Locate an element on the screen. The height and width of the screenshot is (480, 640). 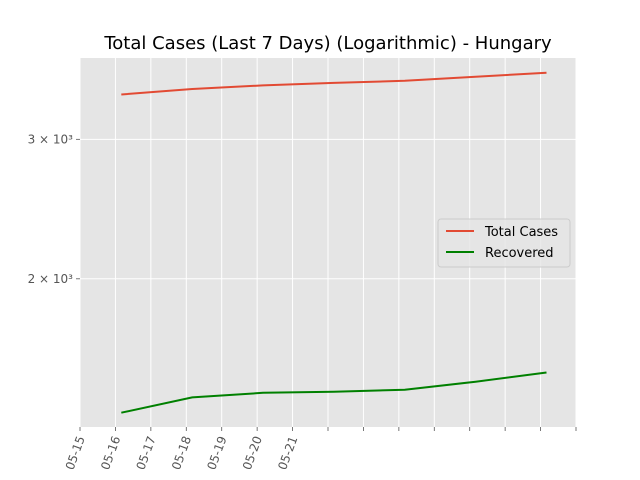
y-tick-label: 2 × 10³ is located at coordinates (51, 279).